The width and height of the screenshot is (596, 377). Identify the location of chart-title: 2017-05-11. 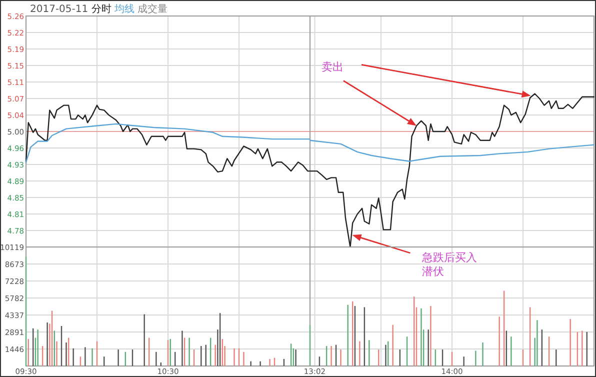
(61, 9).